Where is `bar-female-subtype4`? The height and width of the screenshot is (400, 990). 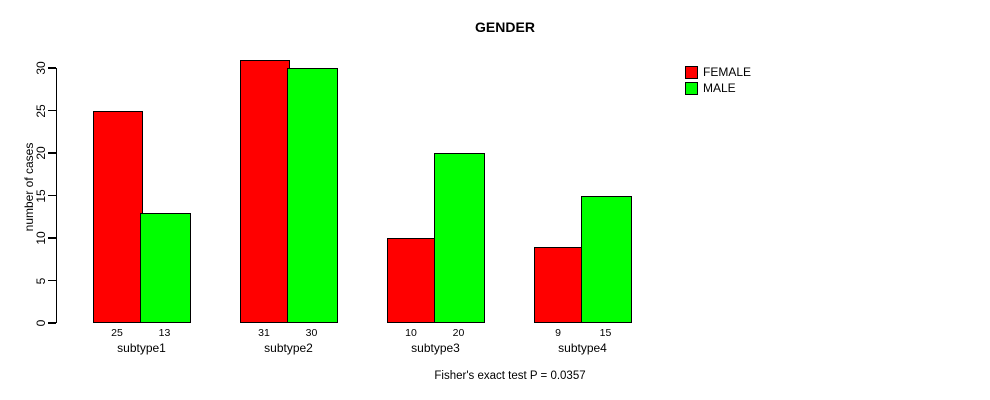 bar-female-subtype4 is located at coordinates (558, 284).